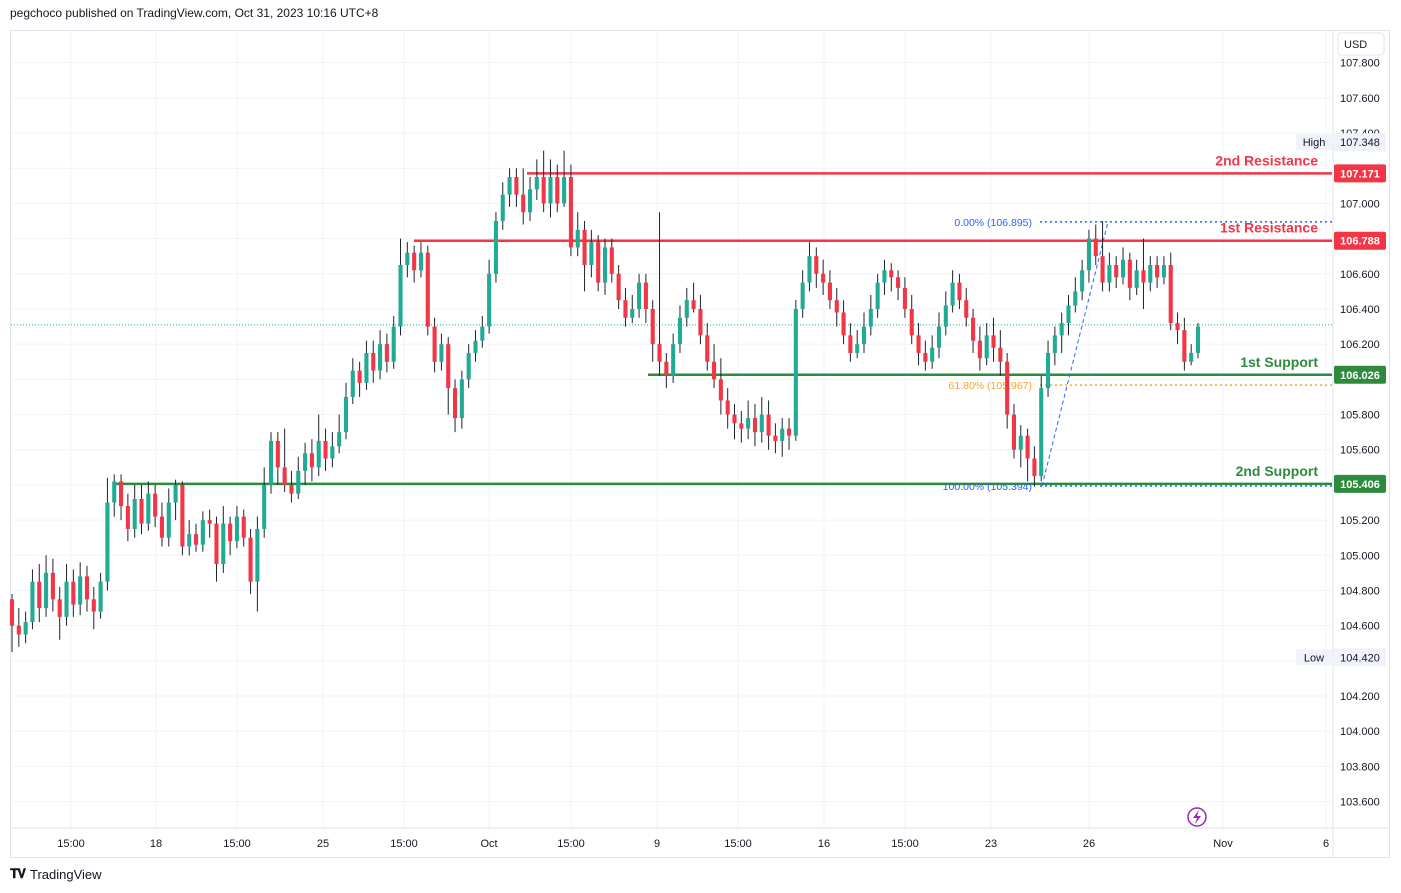 Image resolution: width=1401 pixels, height=893 pixels. Describe the element at coordinates (991, 844) in the screenshot. I see `x-tick-label: 23` at that location.